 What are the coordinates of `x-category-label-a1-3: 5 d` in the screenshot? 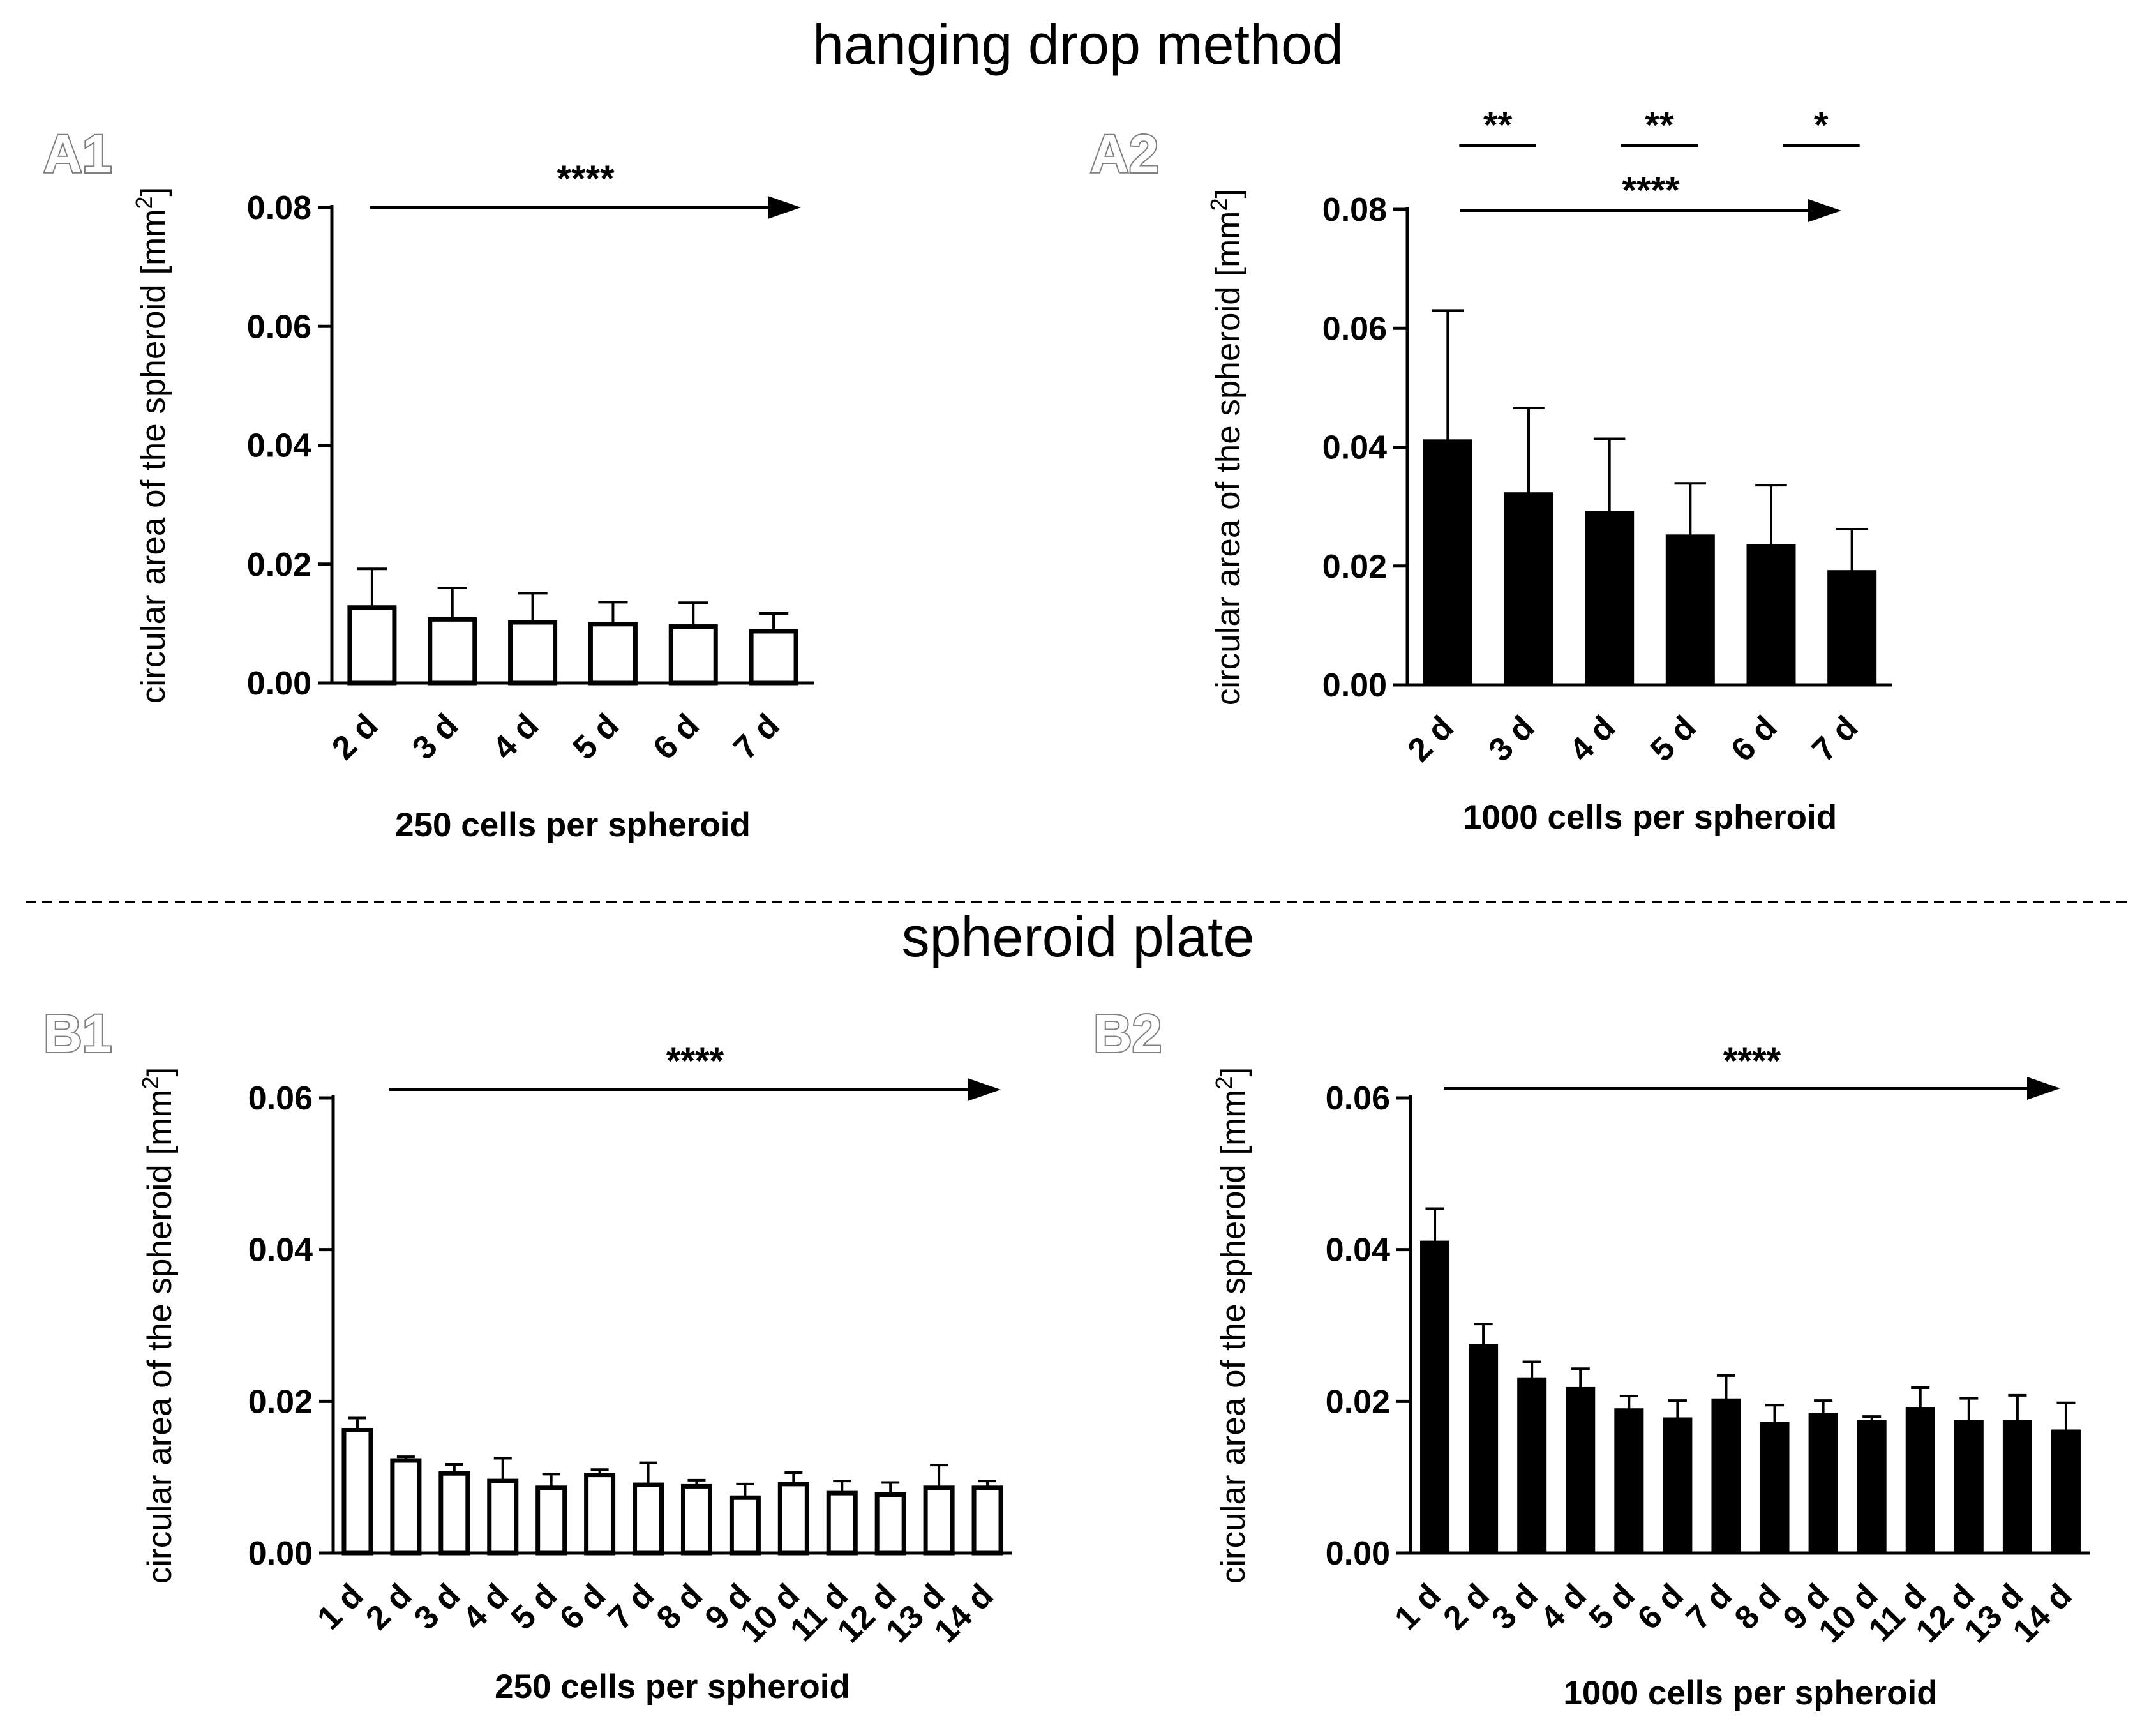 It's located at (596, 737).